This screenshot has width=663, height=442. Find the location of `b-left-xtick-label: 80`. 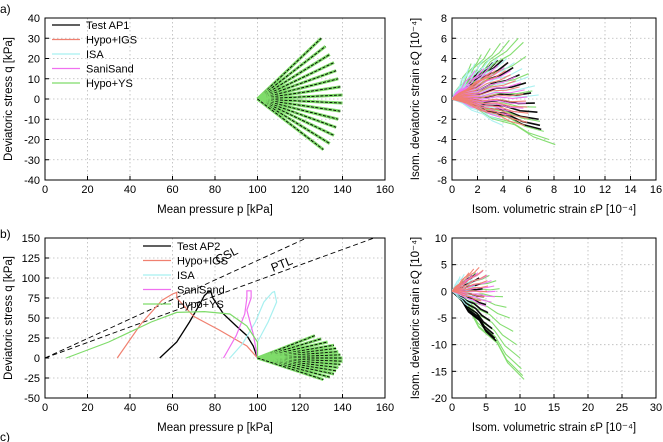

b-left-xtick-label: 80 is located at coordinates (215, 408).